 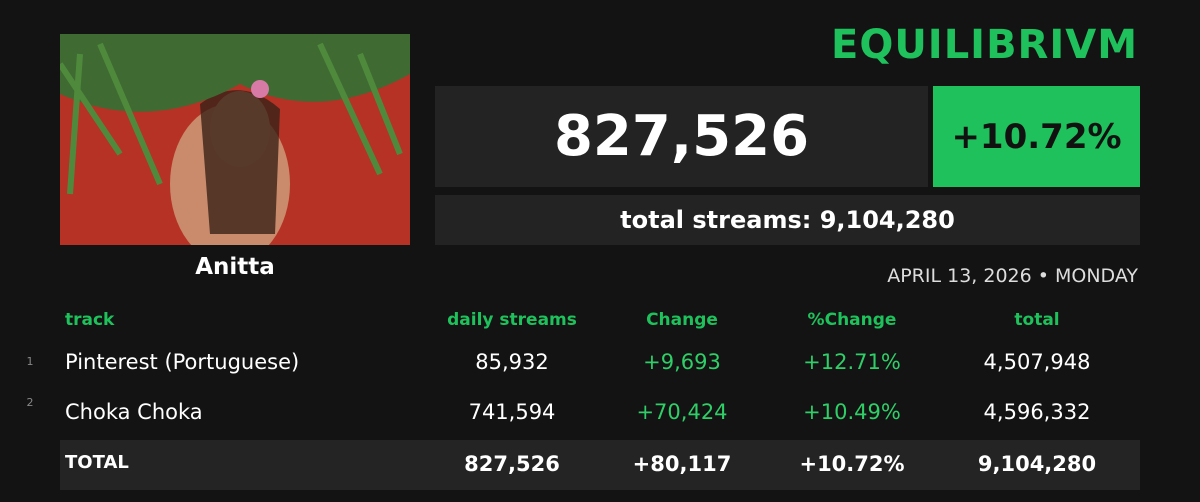 I want to click on date: APRIL 13, 2026 • MONDAY, so click(x=1012, y=276).